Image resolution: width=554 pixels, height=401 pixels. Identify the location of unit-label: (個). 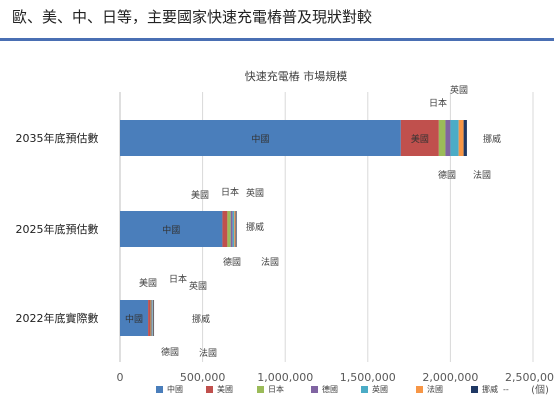
(540, 389).